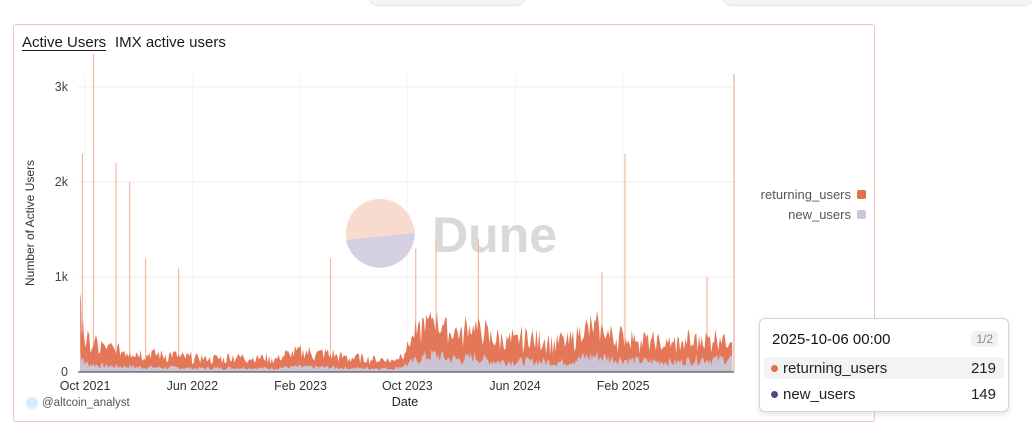 This screenshot has width=1032, height=434. What do you see at coordinates (494, 235) in the screenshot?
I see `watermark-text: Dune` at bounding box center [494, 235].